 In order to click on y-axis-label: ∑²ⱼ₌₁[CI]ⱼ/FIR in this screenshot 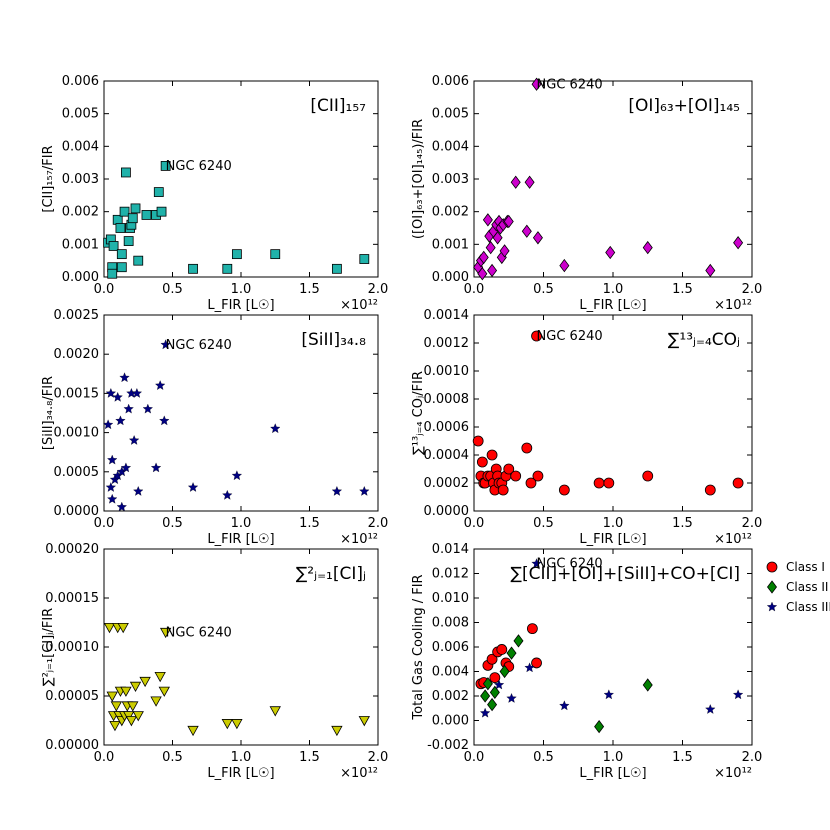, I will do `click(48, 647)`.